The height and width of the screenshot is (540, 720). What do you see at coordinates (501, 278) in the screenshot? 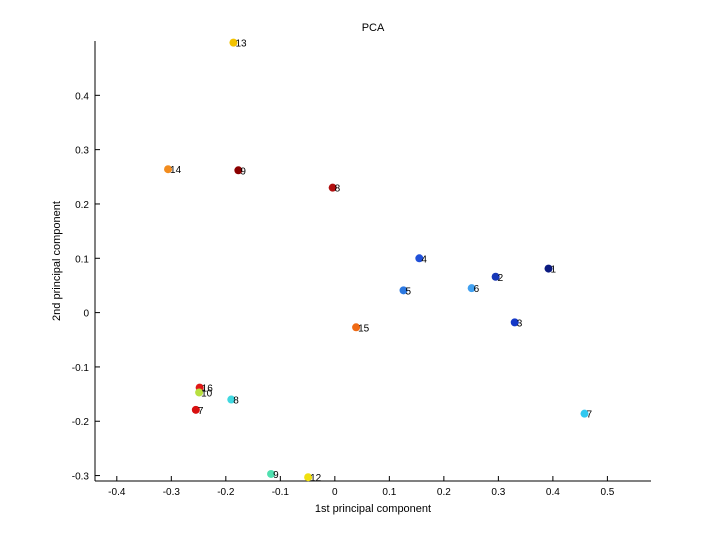
I see `data-point-label: 2` at bounding box center [501, 278].